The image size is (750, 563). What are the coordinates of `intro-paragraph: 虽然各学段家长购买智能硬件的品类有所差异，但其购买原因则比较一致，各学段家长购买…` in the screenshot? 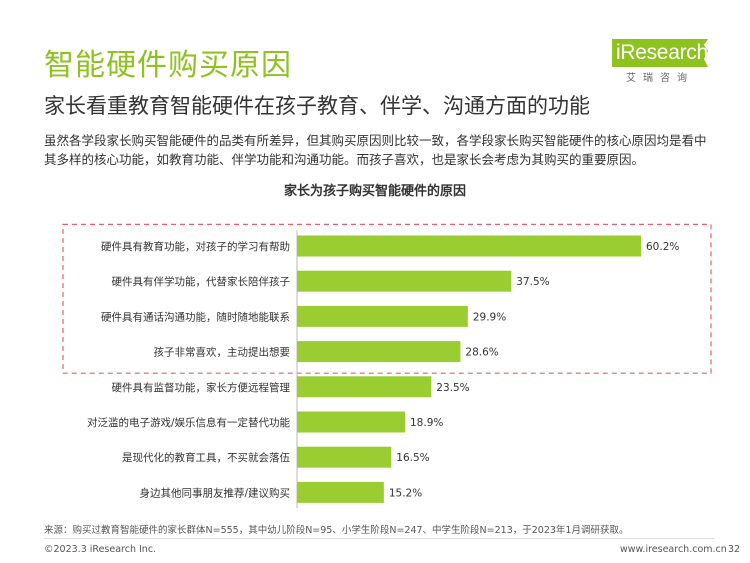 It's located at (379, 150).